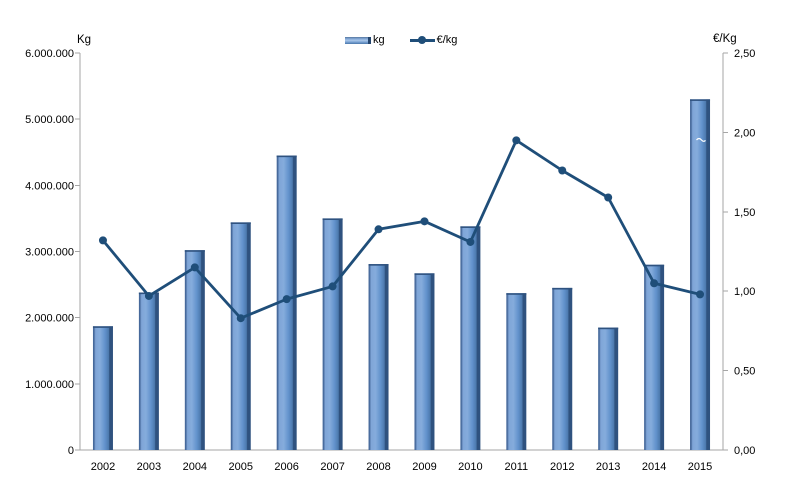 The width and height of the screenshot is (800, 498). I want to click on right-axis-tick-label: 0,00, so click(744, 451).